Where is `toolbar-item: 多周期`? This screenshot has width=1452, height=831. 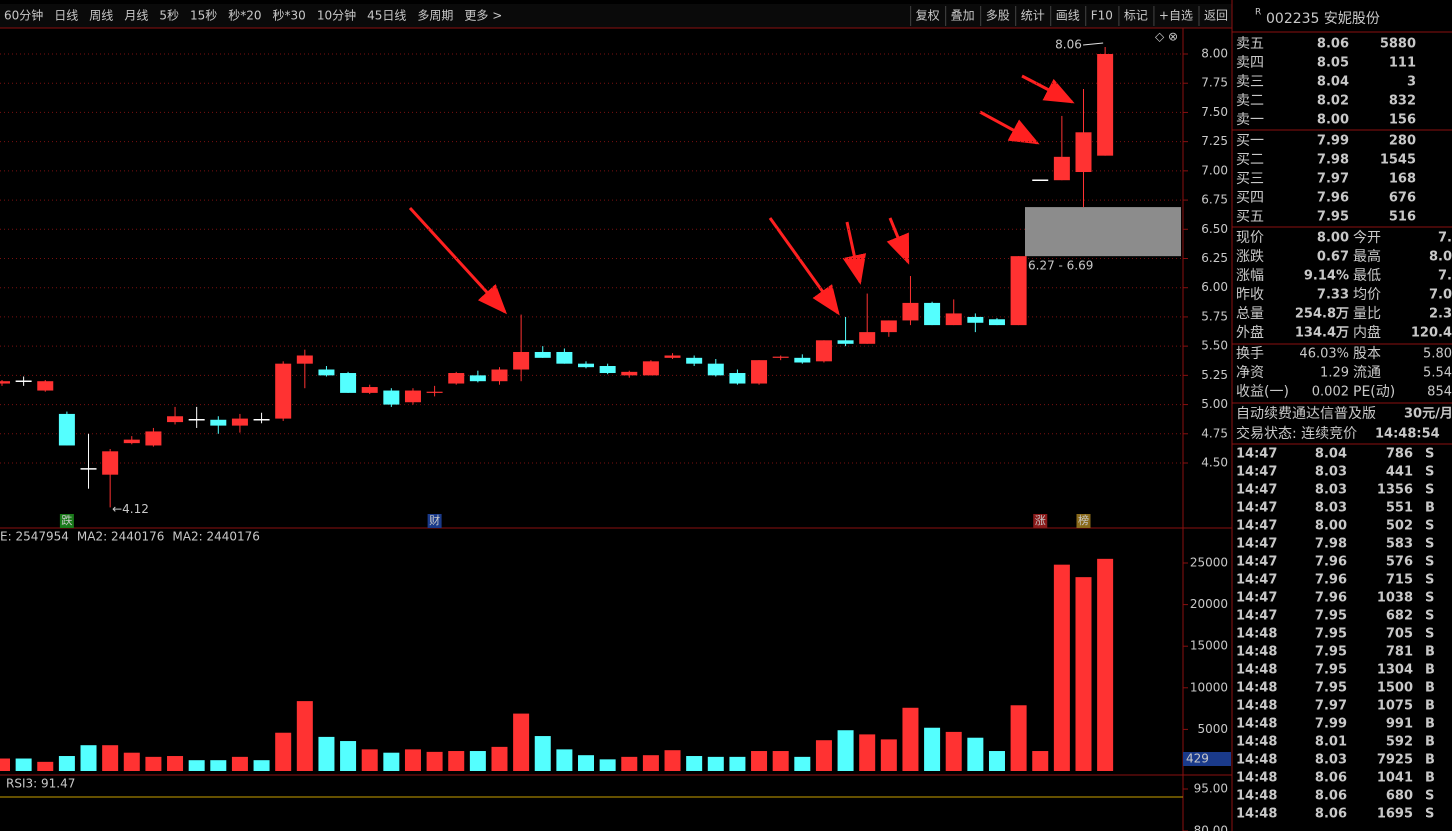
toolbar-item: 多周期 is located at coordinates (435, 16).